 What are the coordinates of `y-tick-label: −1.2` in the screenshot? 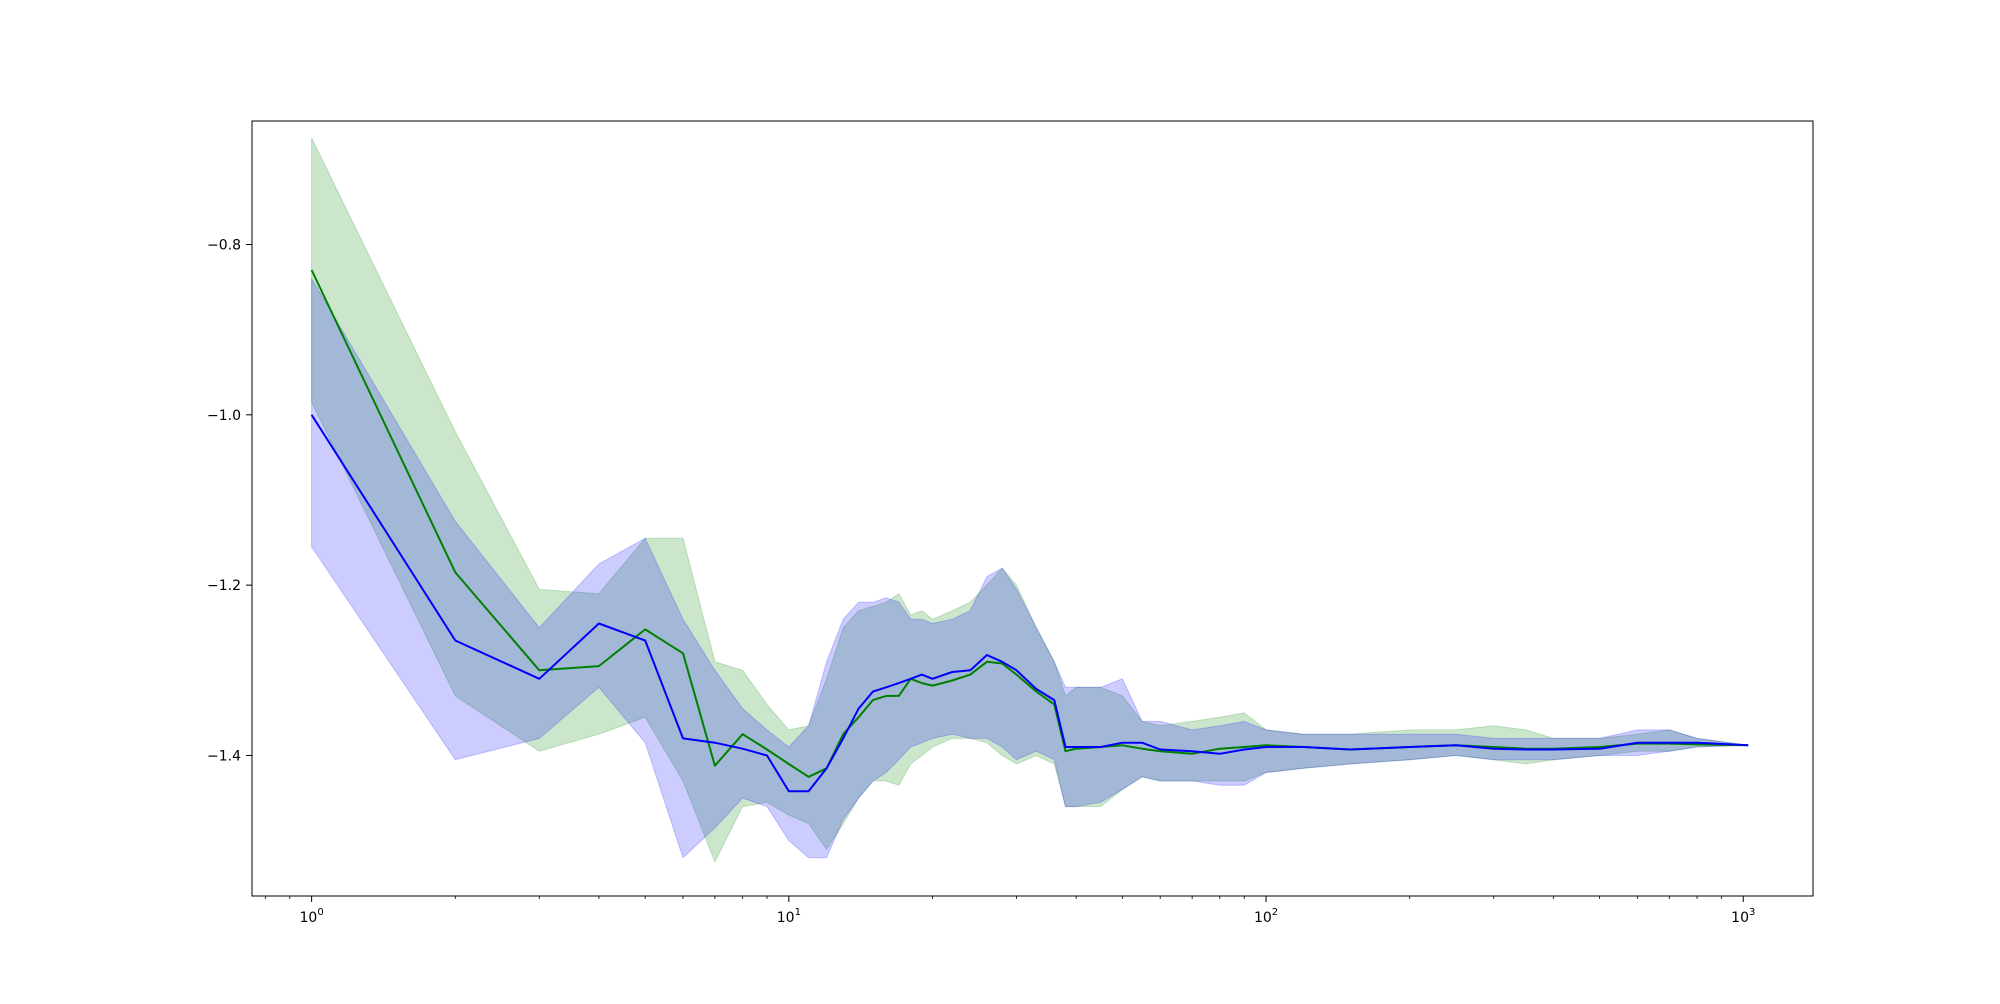 It's located at (224, 586).